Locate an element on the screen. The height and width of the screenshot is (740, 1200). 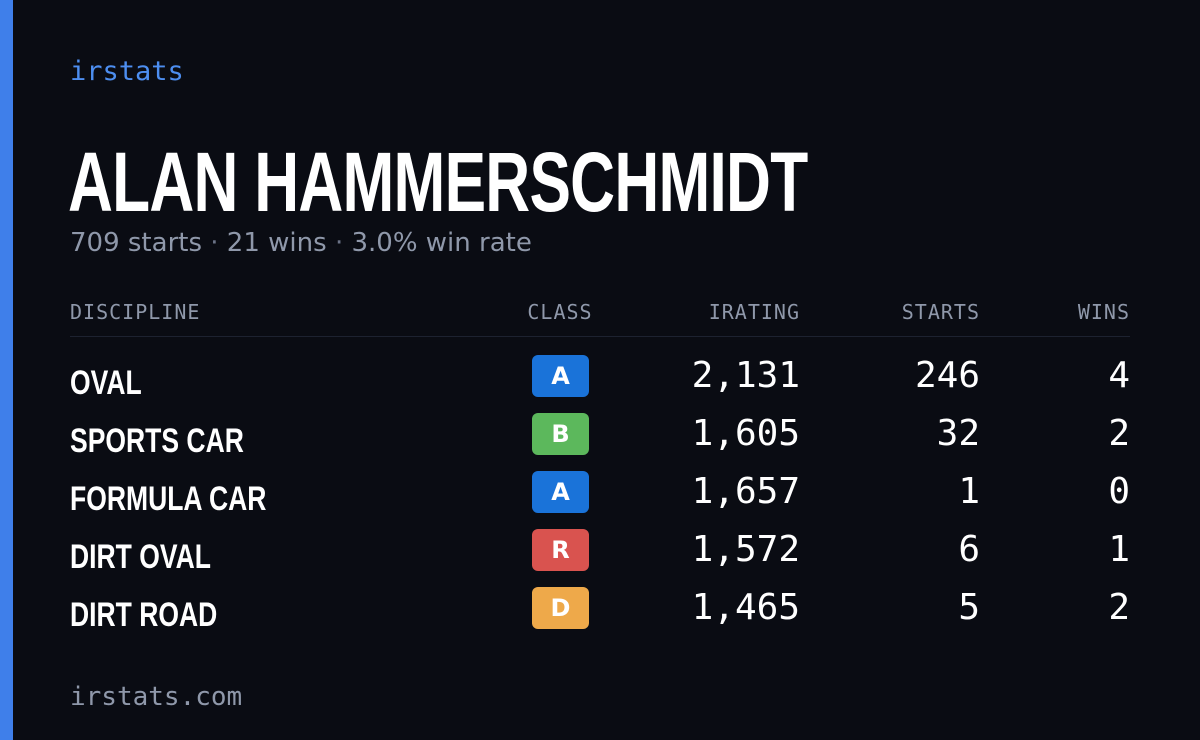
column-header-wins: WINS is located at coordinates (1103, 312).